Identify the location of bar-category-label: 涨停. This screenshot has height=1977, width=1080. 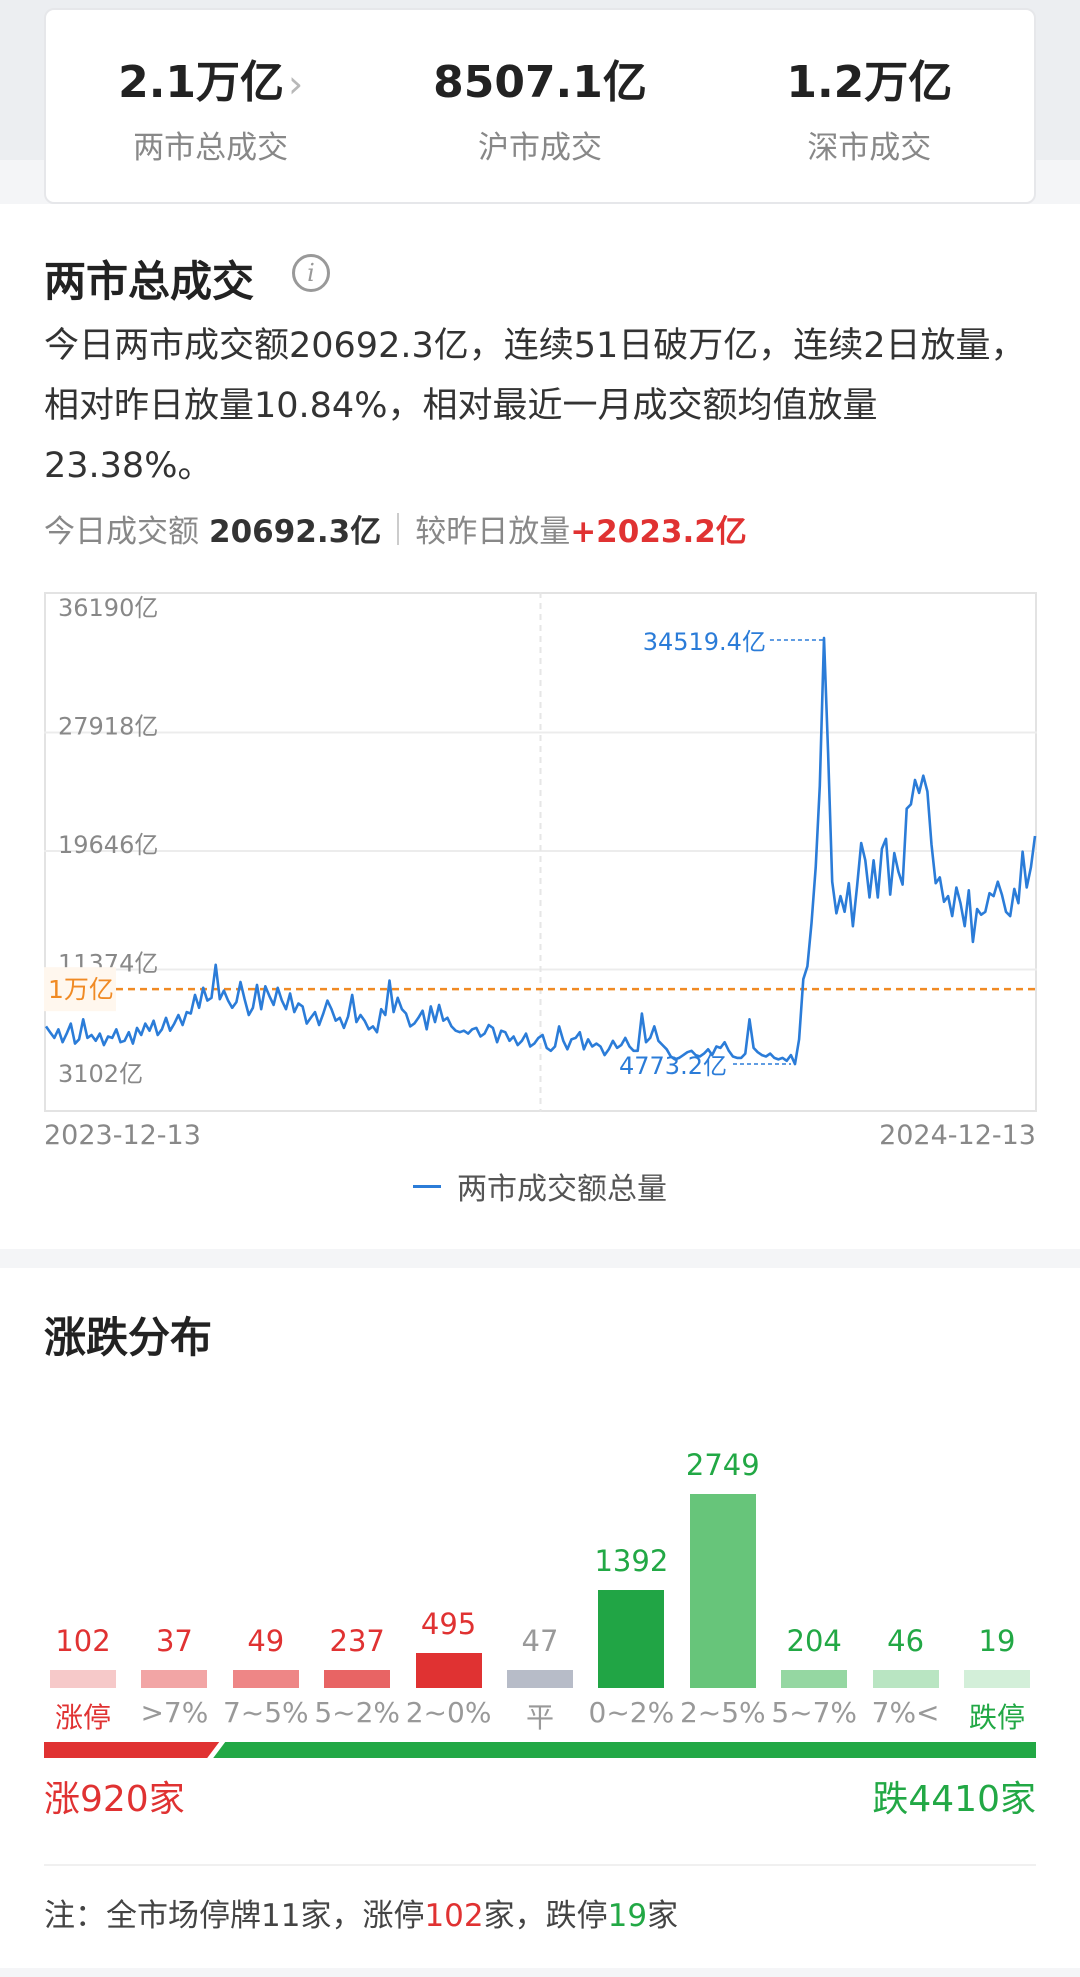
(82, 1717).